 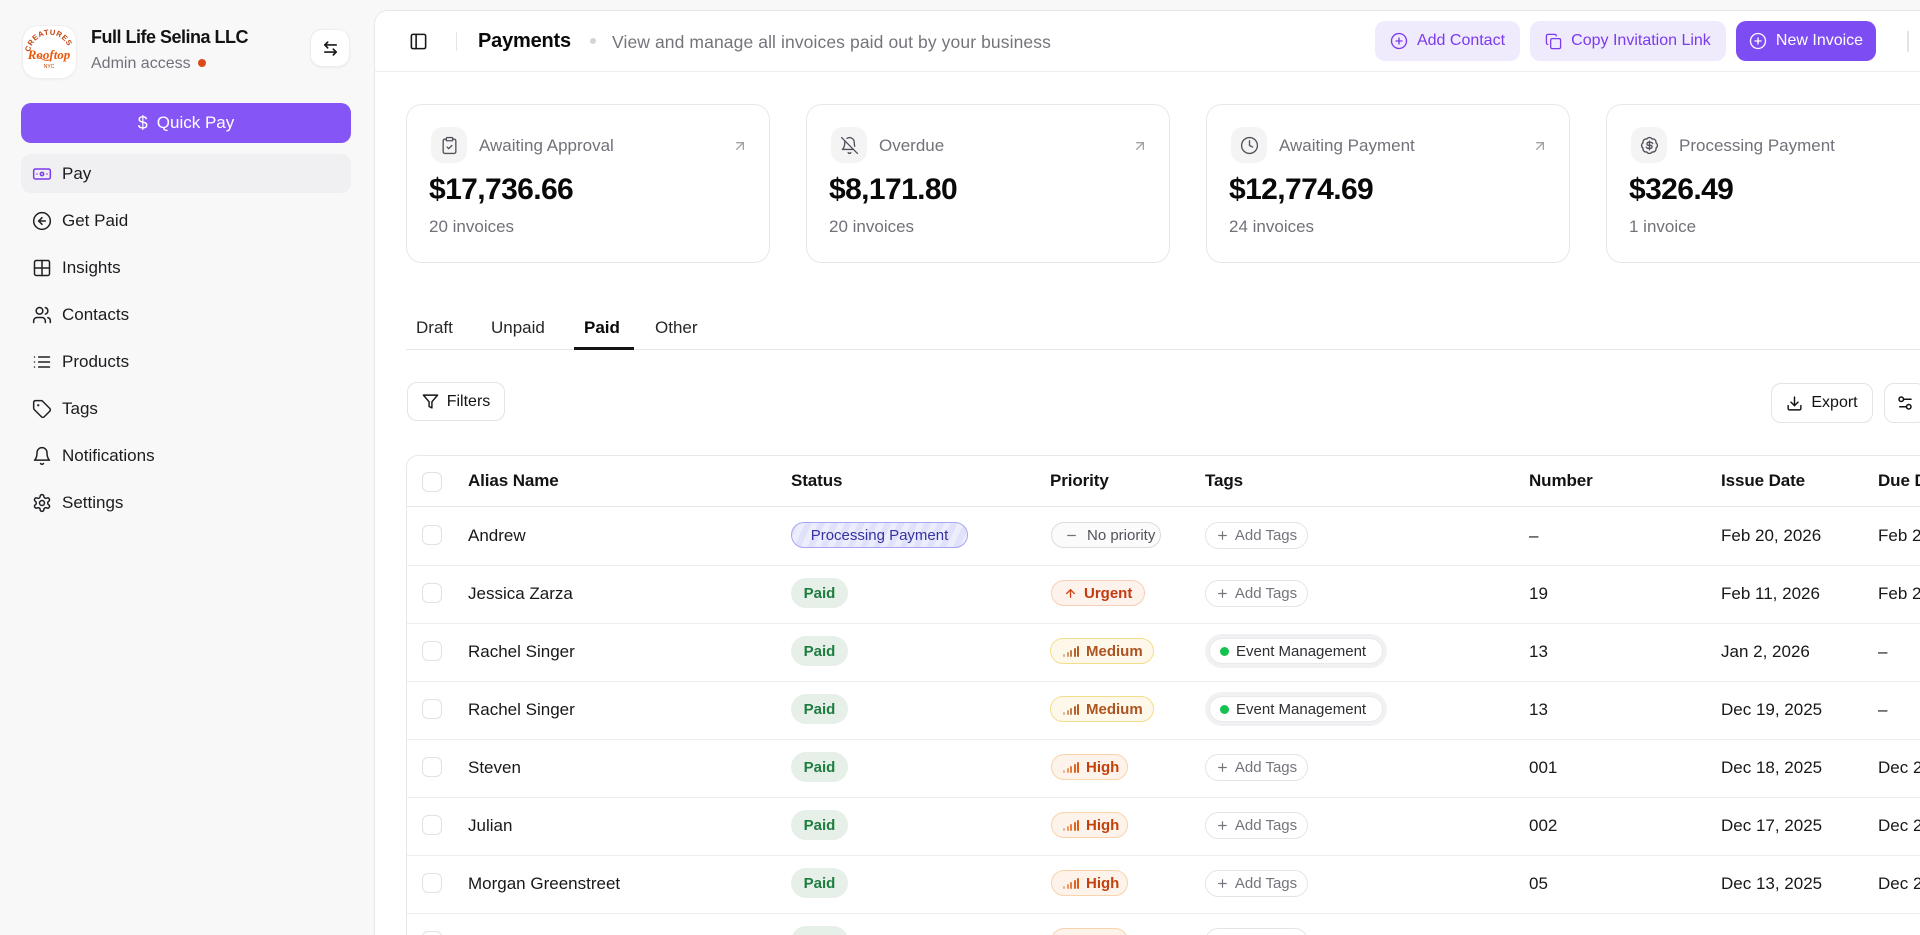 What do you see at coordinates (49, 67) in the screenshot?
I see `svg-text: NYC` at bounding box center [49, 67].